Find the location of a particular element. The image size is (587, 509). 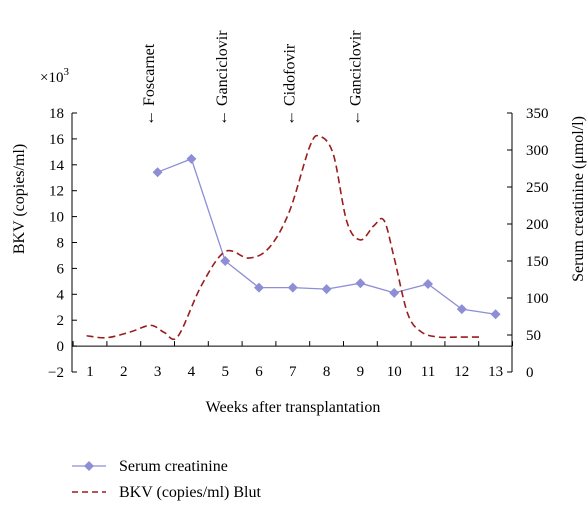

left-tick-label: 2 is located at coordinates (61, 321).